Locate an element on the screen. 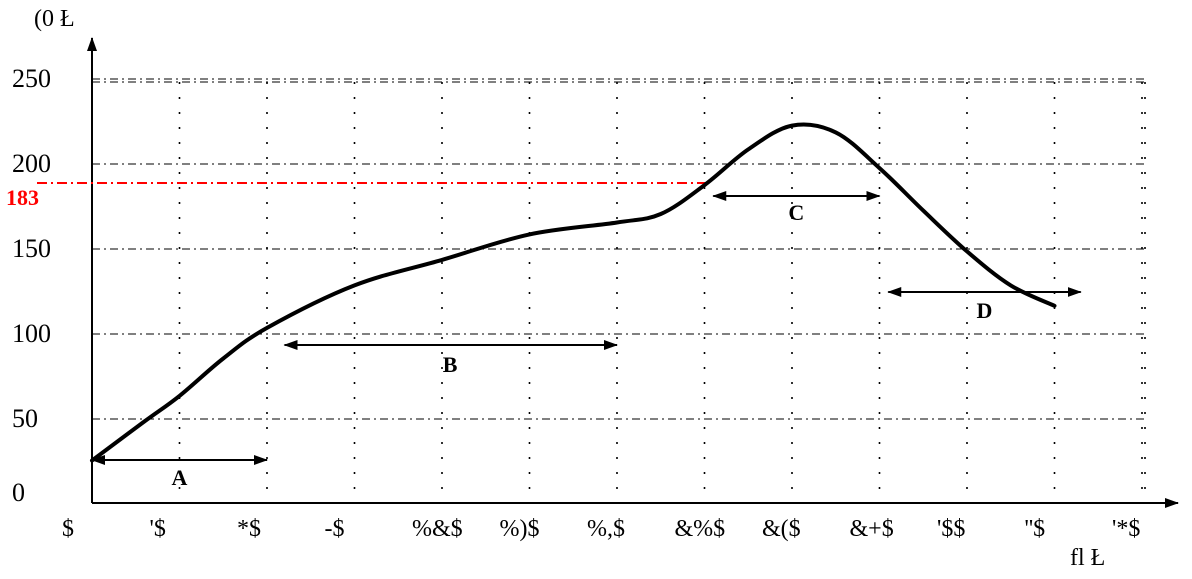 The height and width of the screenshot is (579, 1192). y-axis-label: (0 Ł is located at coordinates (54, 19).